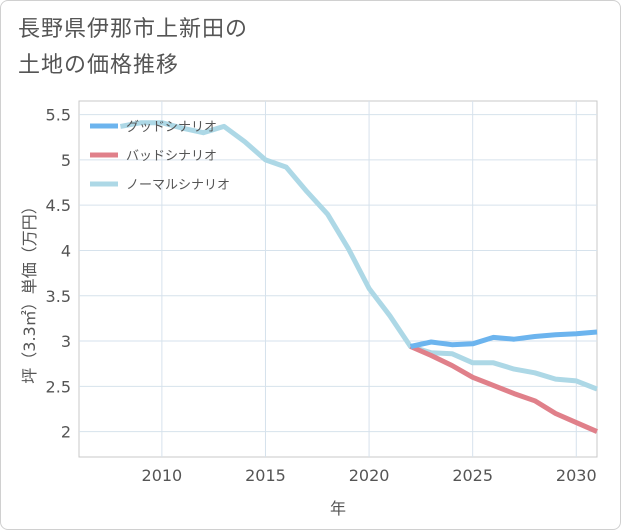  Describe the element at coordinates (66, 341) in the screenshot. I see `y-tick-label: 3` at that location.